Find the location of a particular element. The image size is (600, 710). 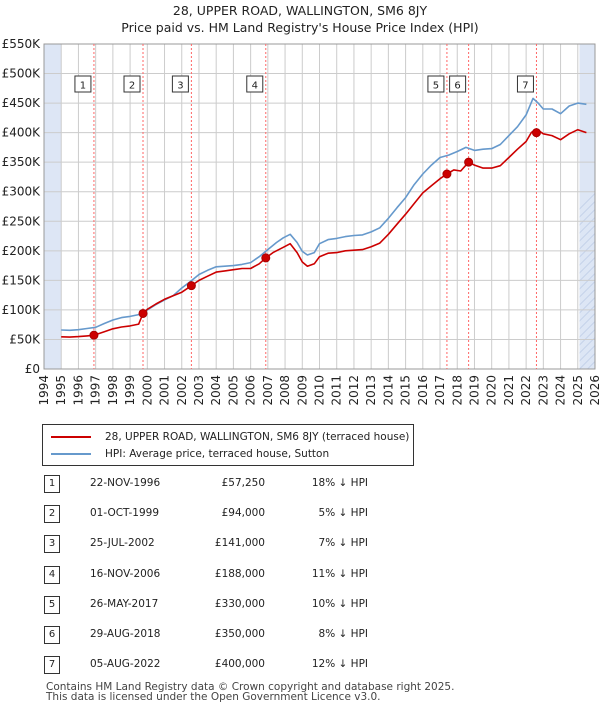

sale-hpi-delta: 18% ↓ HPI is located at coordinates (339, 483).